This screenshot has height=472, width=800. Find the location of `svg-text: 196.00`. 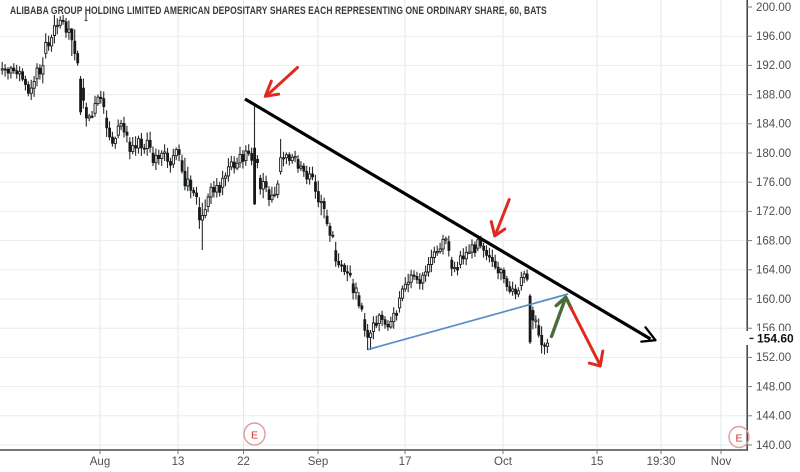

svg-text: 196.00 is located at coordinates (773, 37).